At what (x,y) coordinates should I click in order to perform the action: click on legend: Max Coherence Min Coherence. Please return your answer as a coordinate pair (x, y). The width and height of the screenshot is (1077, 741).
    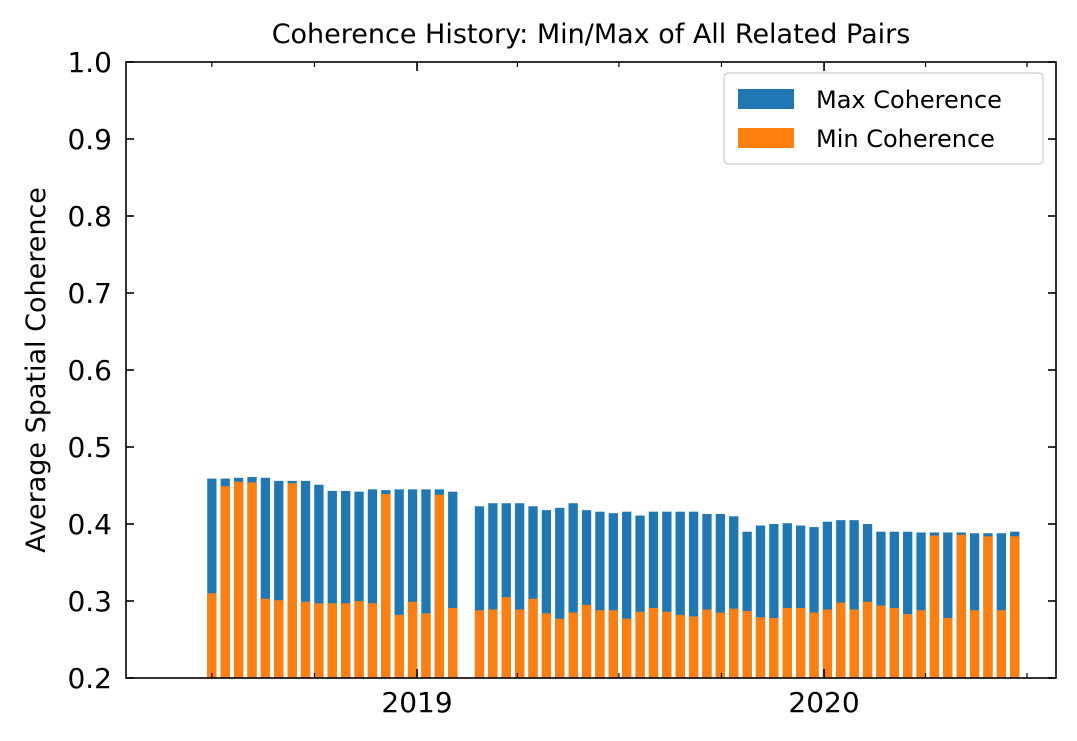
    Looking at the image, I should click on (883, 118).